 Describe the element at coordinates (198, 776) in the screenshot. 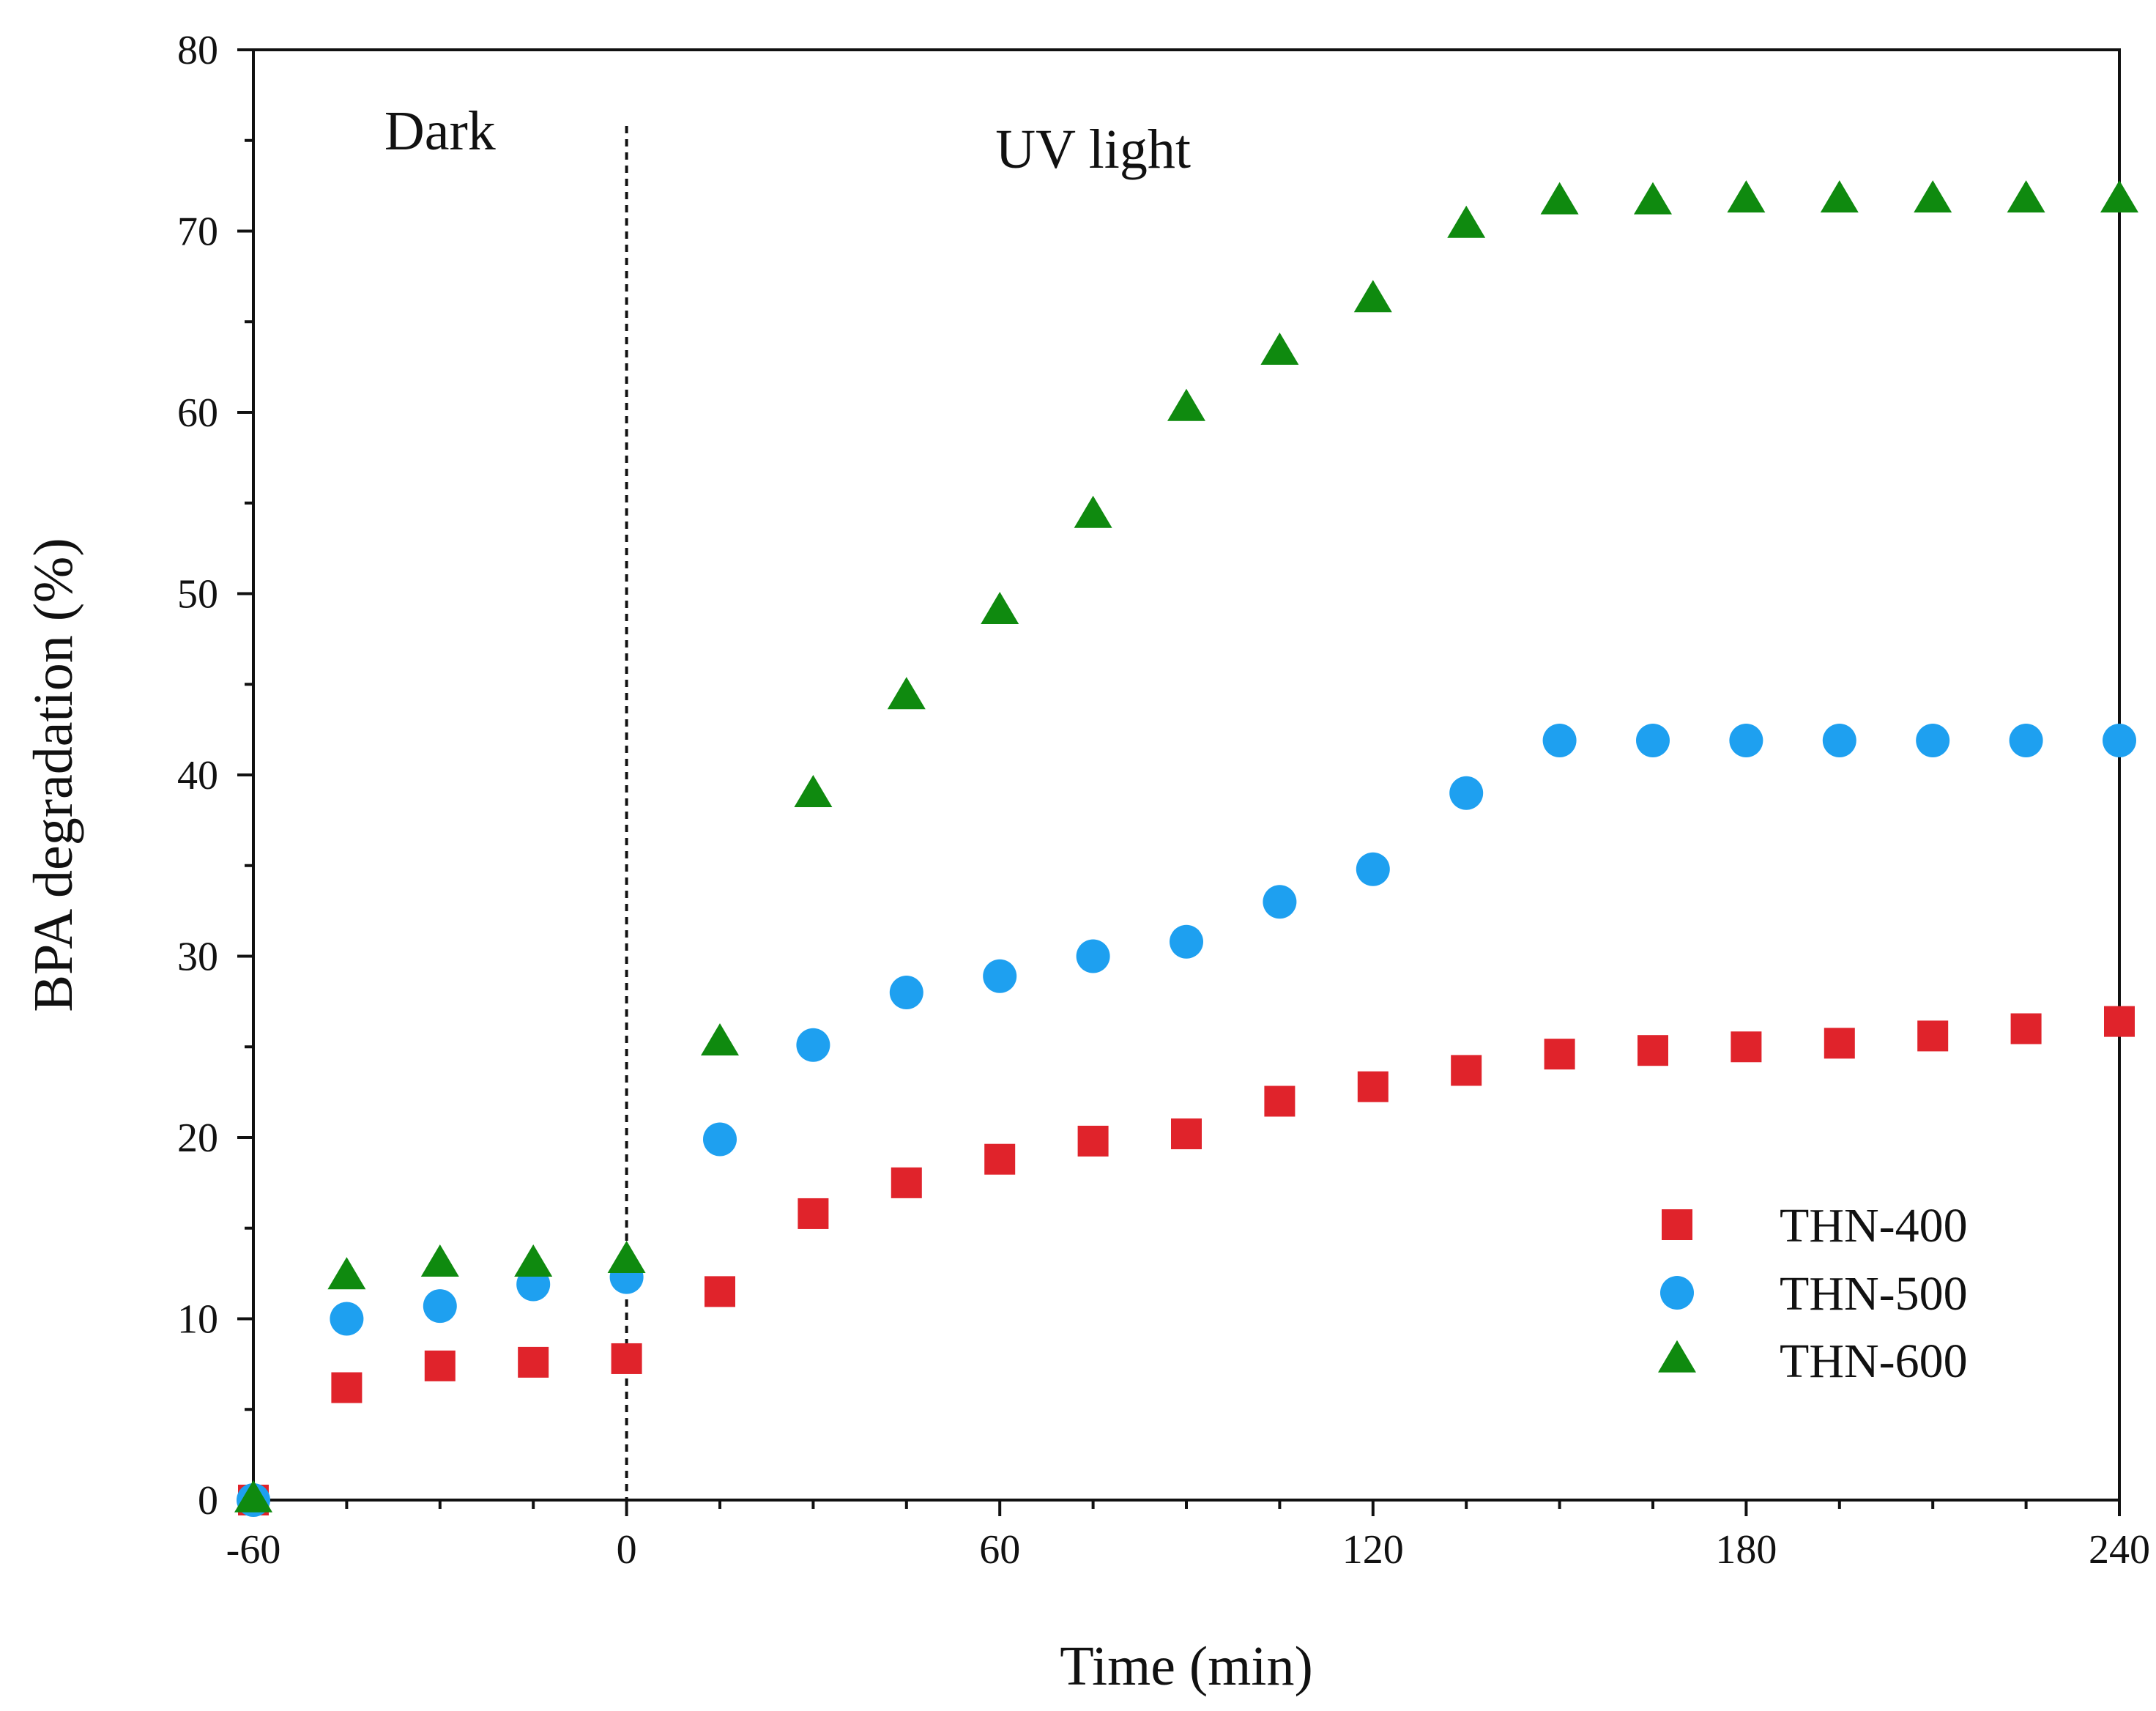

I see `y-tick-label: 40` at that location.